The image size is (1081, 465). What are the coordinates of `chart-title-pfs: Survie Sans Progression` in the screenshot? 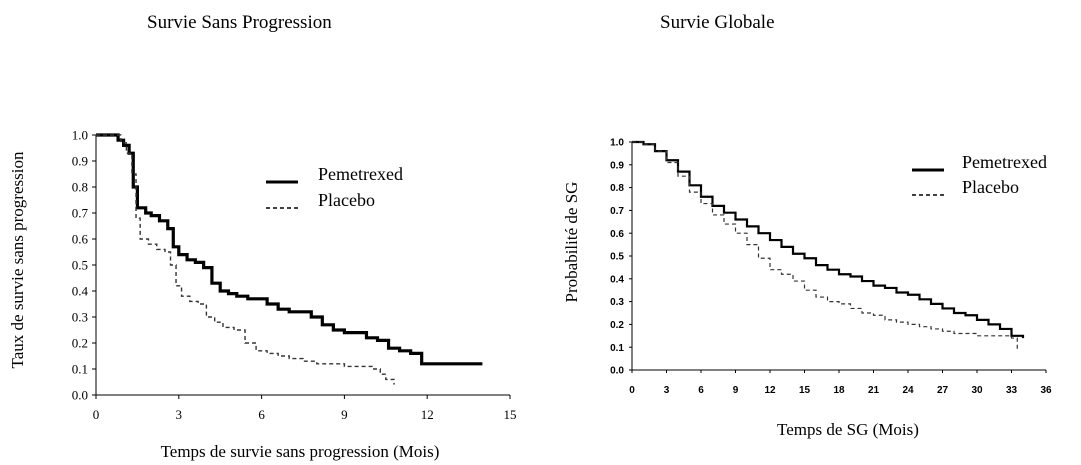 It's located at (239, 22).